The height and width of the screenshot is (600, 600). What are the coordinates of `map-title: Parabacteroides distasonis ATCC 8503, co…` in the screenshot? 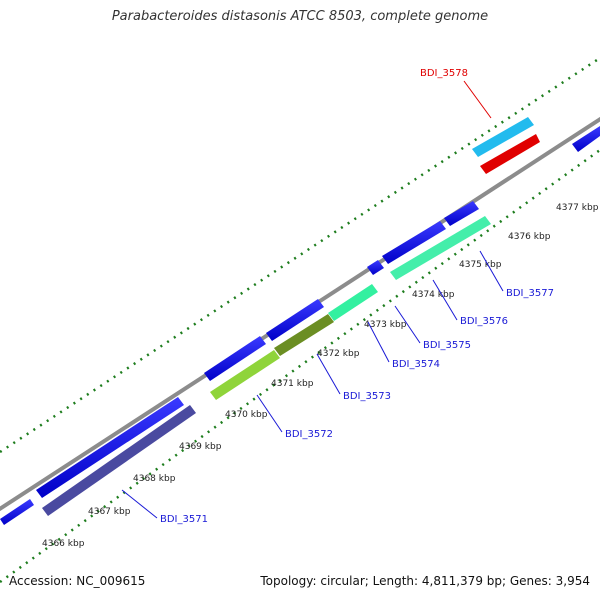 It's located at (300, 16).